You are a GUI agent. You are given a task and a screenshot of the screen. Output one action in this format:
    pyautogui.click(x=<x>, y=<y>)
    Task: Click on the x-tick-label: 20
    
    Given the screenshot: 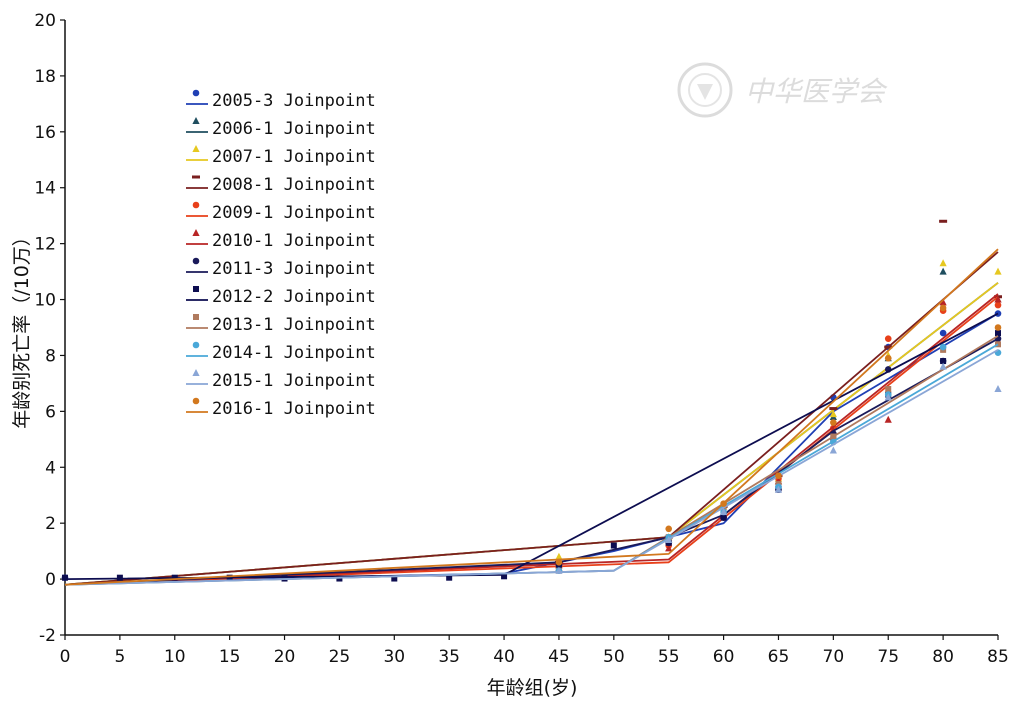 What is the action you would take?
    pyautogui.click(x=285, y=657)
    